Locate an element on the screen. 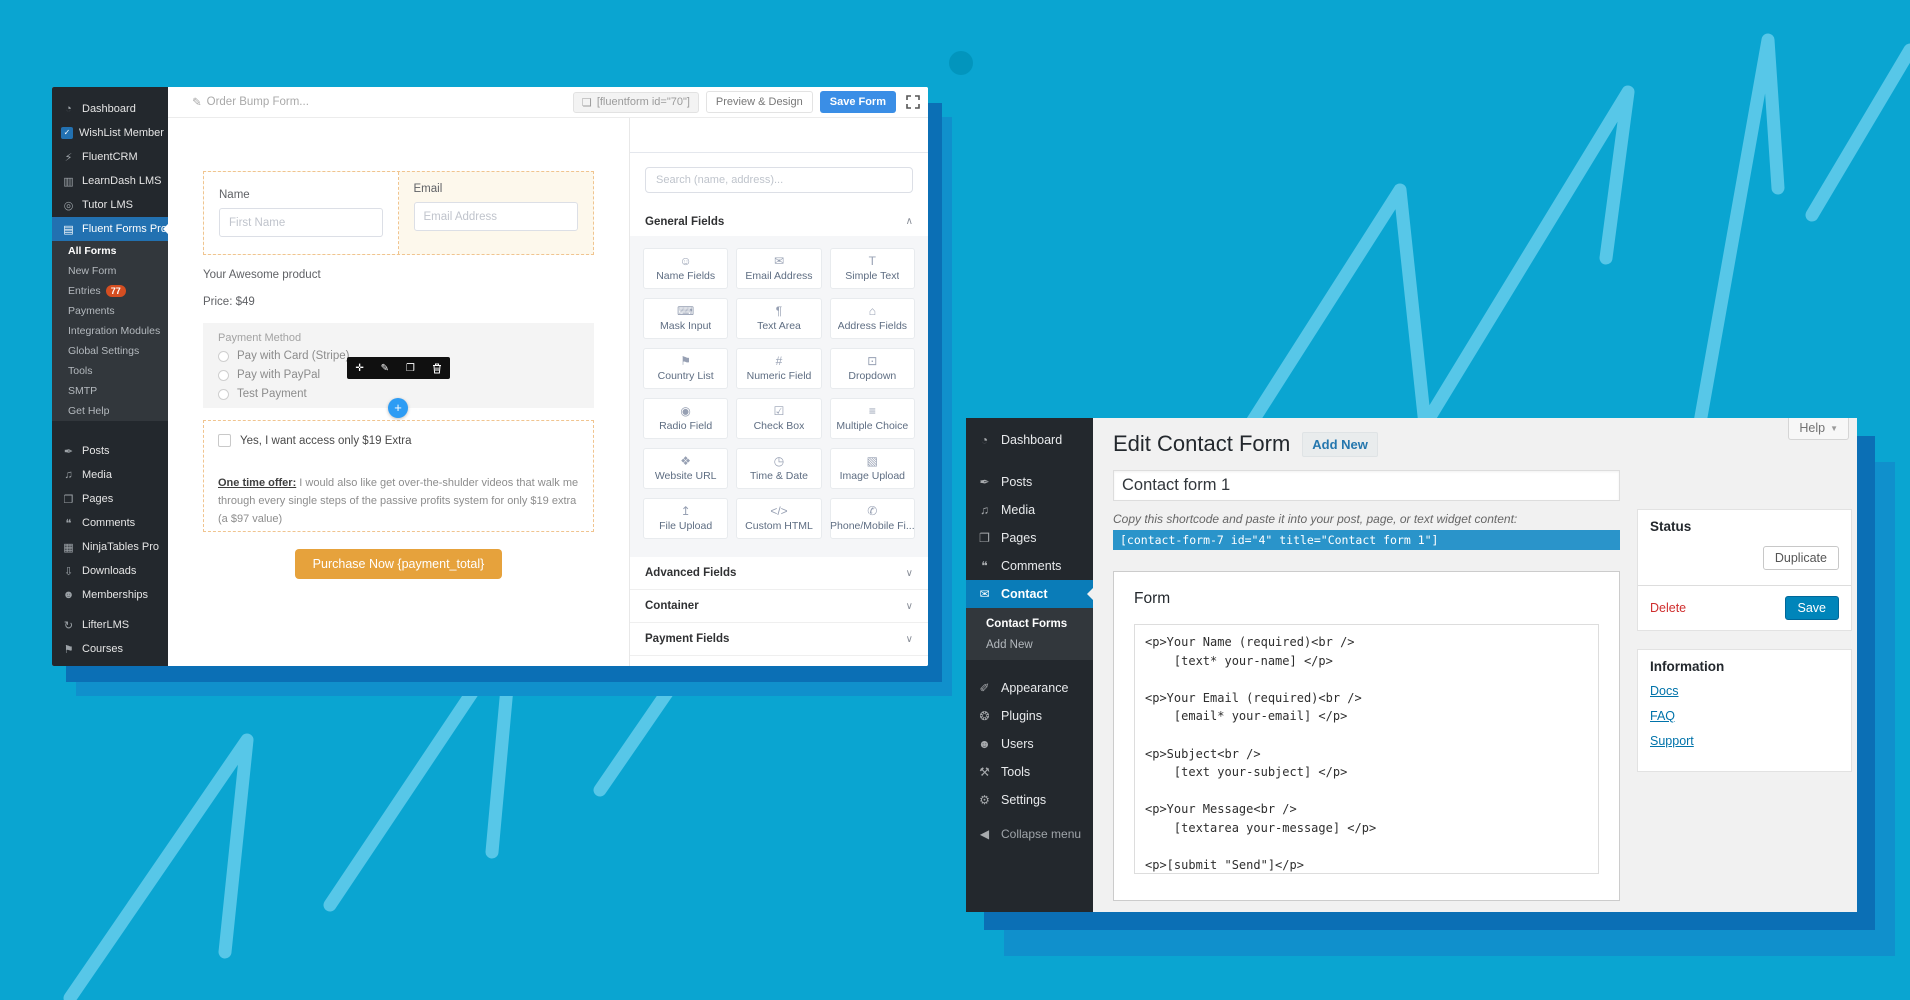 The width and height of the screenshot is (1910, 1000). email-field-cell: Email is located at coordinates (496, 213).